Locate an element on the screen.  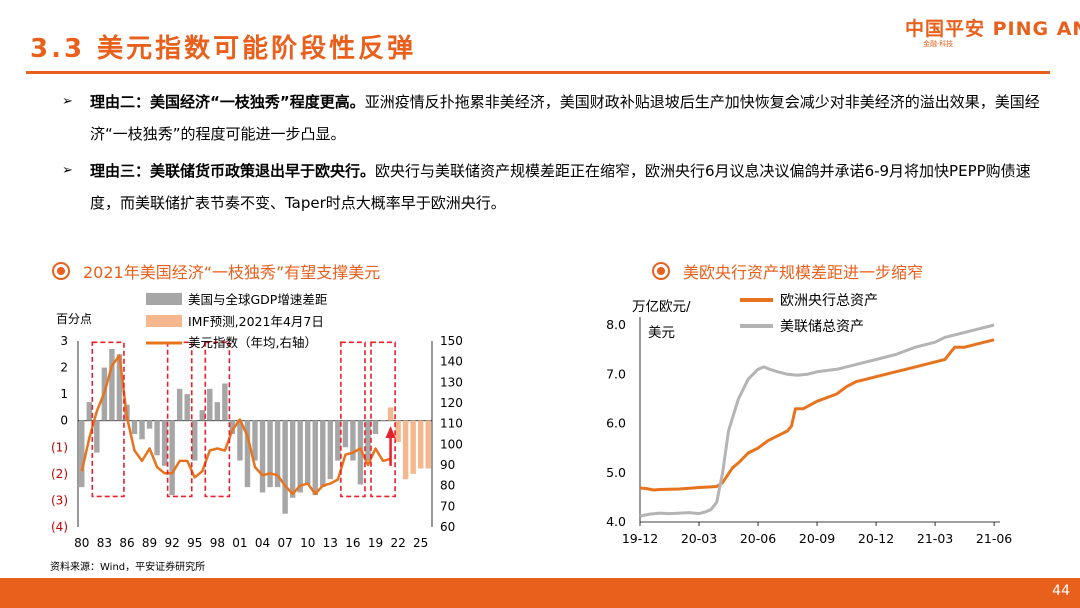
x-tick-label: 21-06 is located at coordinates (994, 538).